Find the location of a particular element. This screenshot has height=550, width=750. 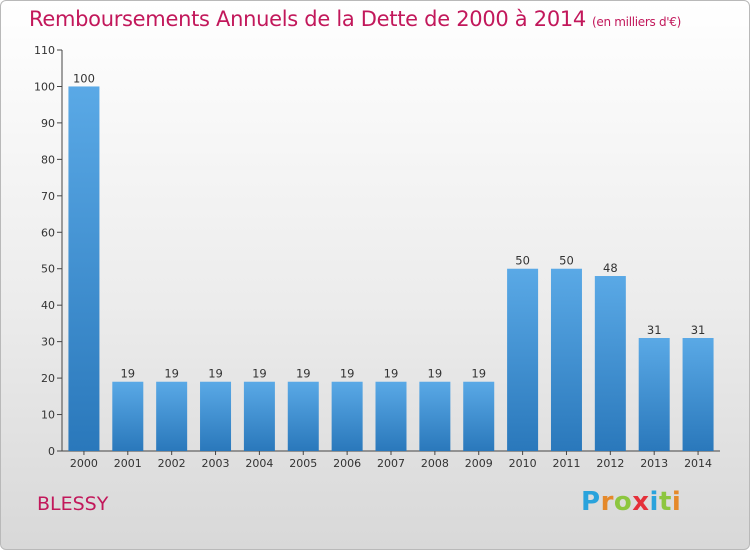

y-tick-label: 50 is located at coordinates (48, 269).